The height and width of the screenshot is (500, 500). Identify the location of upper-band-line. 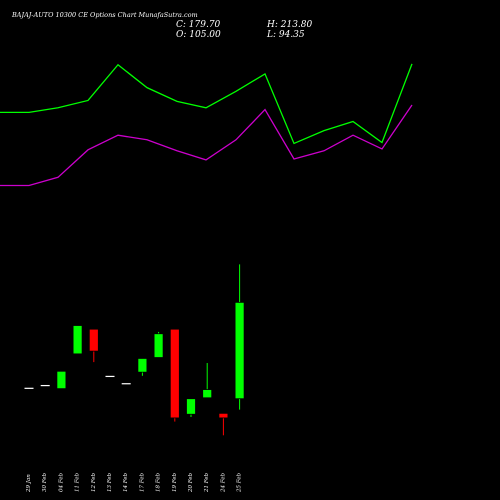
(206, 104).